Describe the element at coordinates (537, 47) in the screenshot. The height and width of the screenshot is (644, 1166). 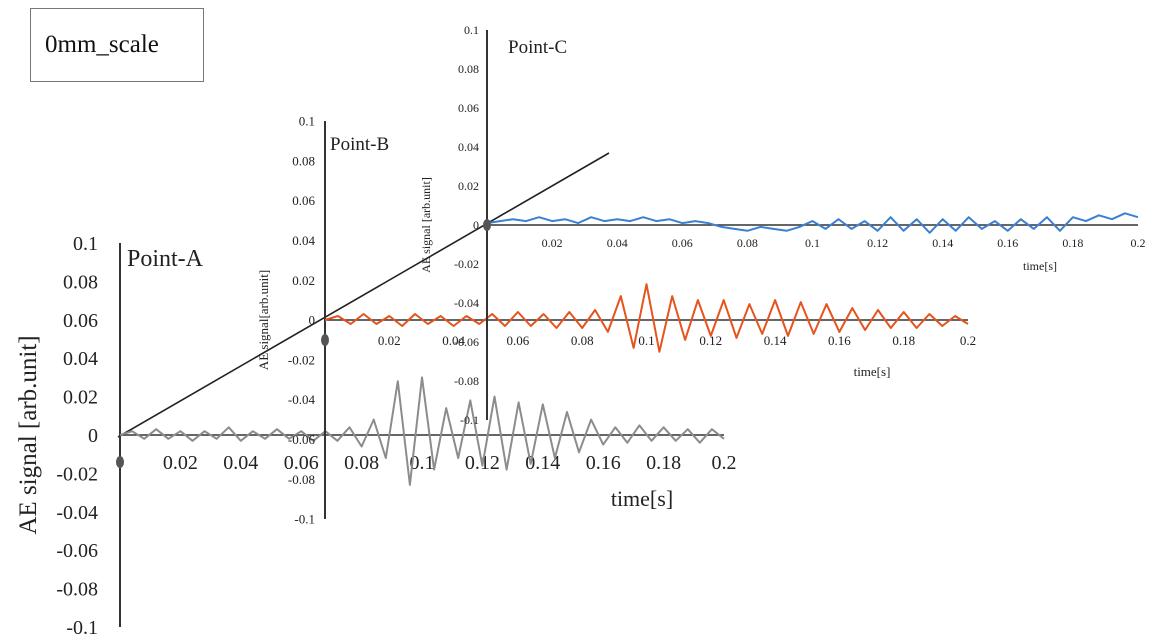
I see `point-label: Point-C` at that location.